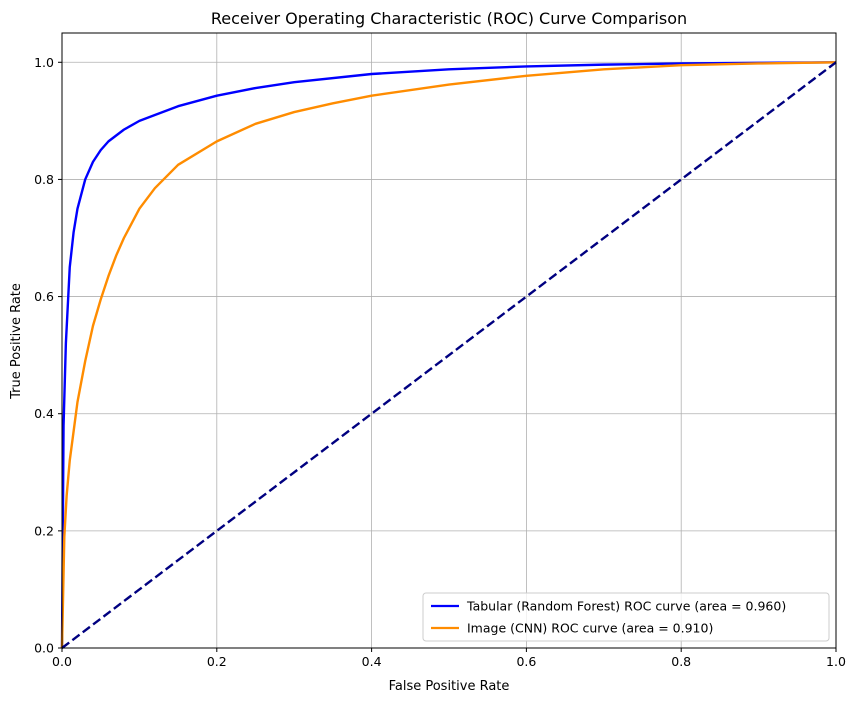 The image size is (857, 701). What do you see at coordinates (44, 648) in the screenshot?
I see `y-tick-label: 0.0` at bounding box center [44, 648].